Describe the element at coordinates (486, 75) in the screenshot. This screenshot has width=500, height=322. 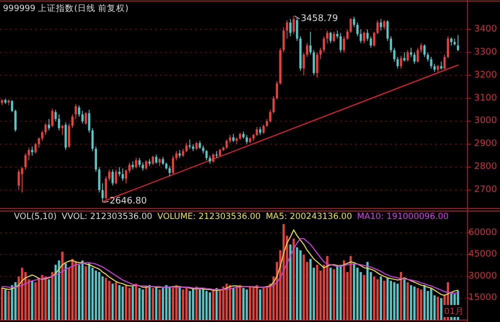
I see `y-tick-label: 3200` at that location.